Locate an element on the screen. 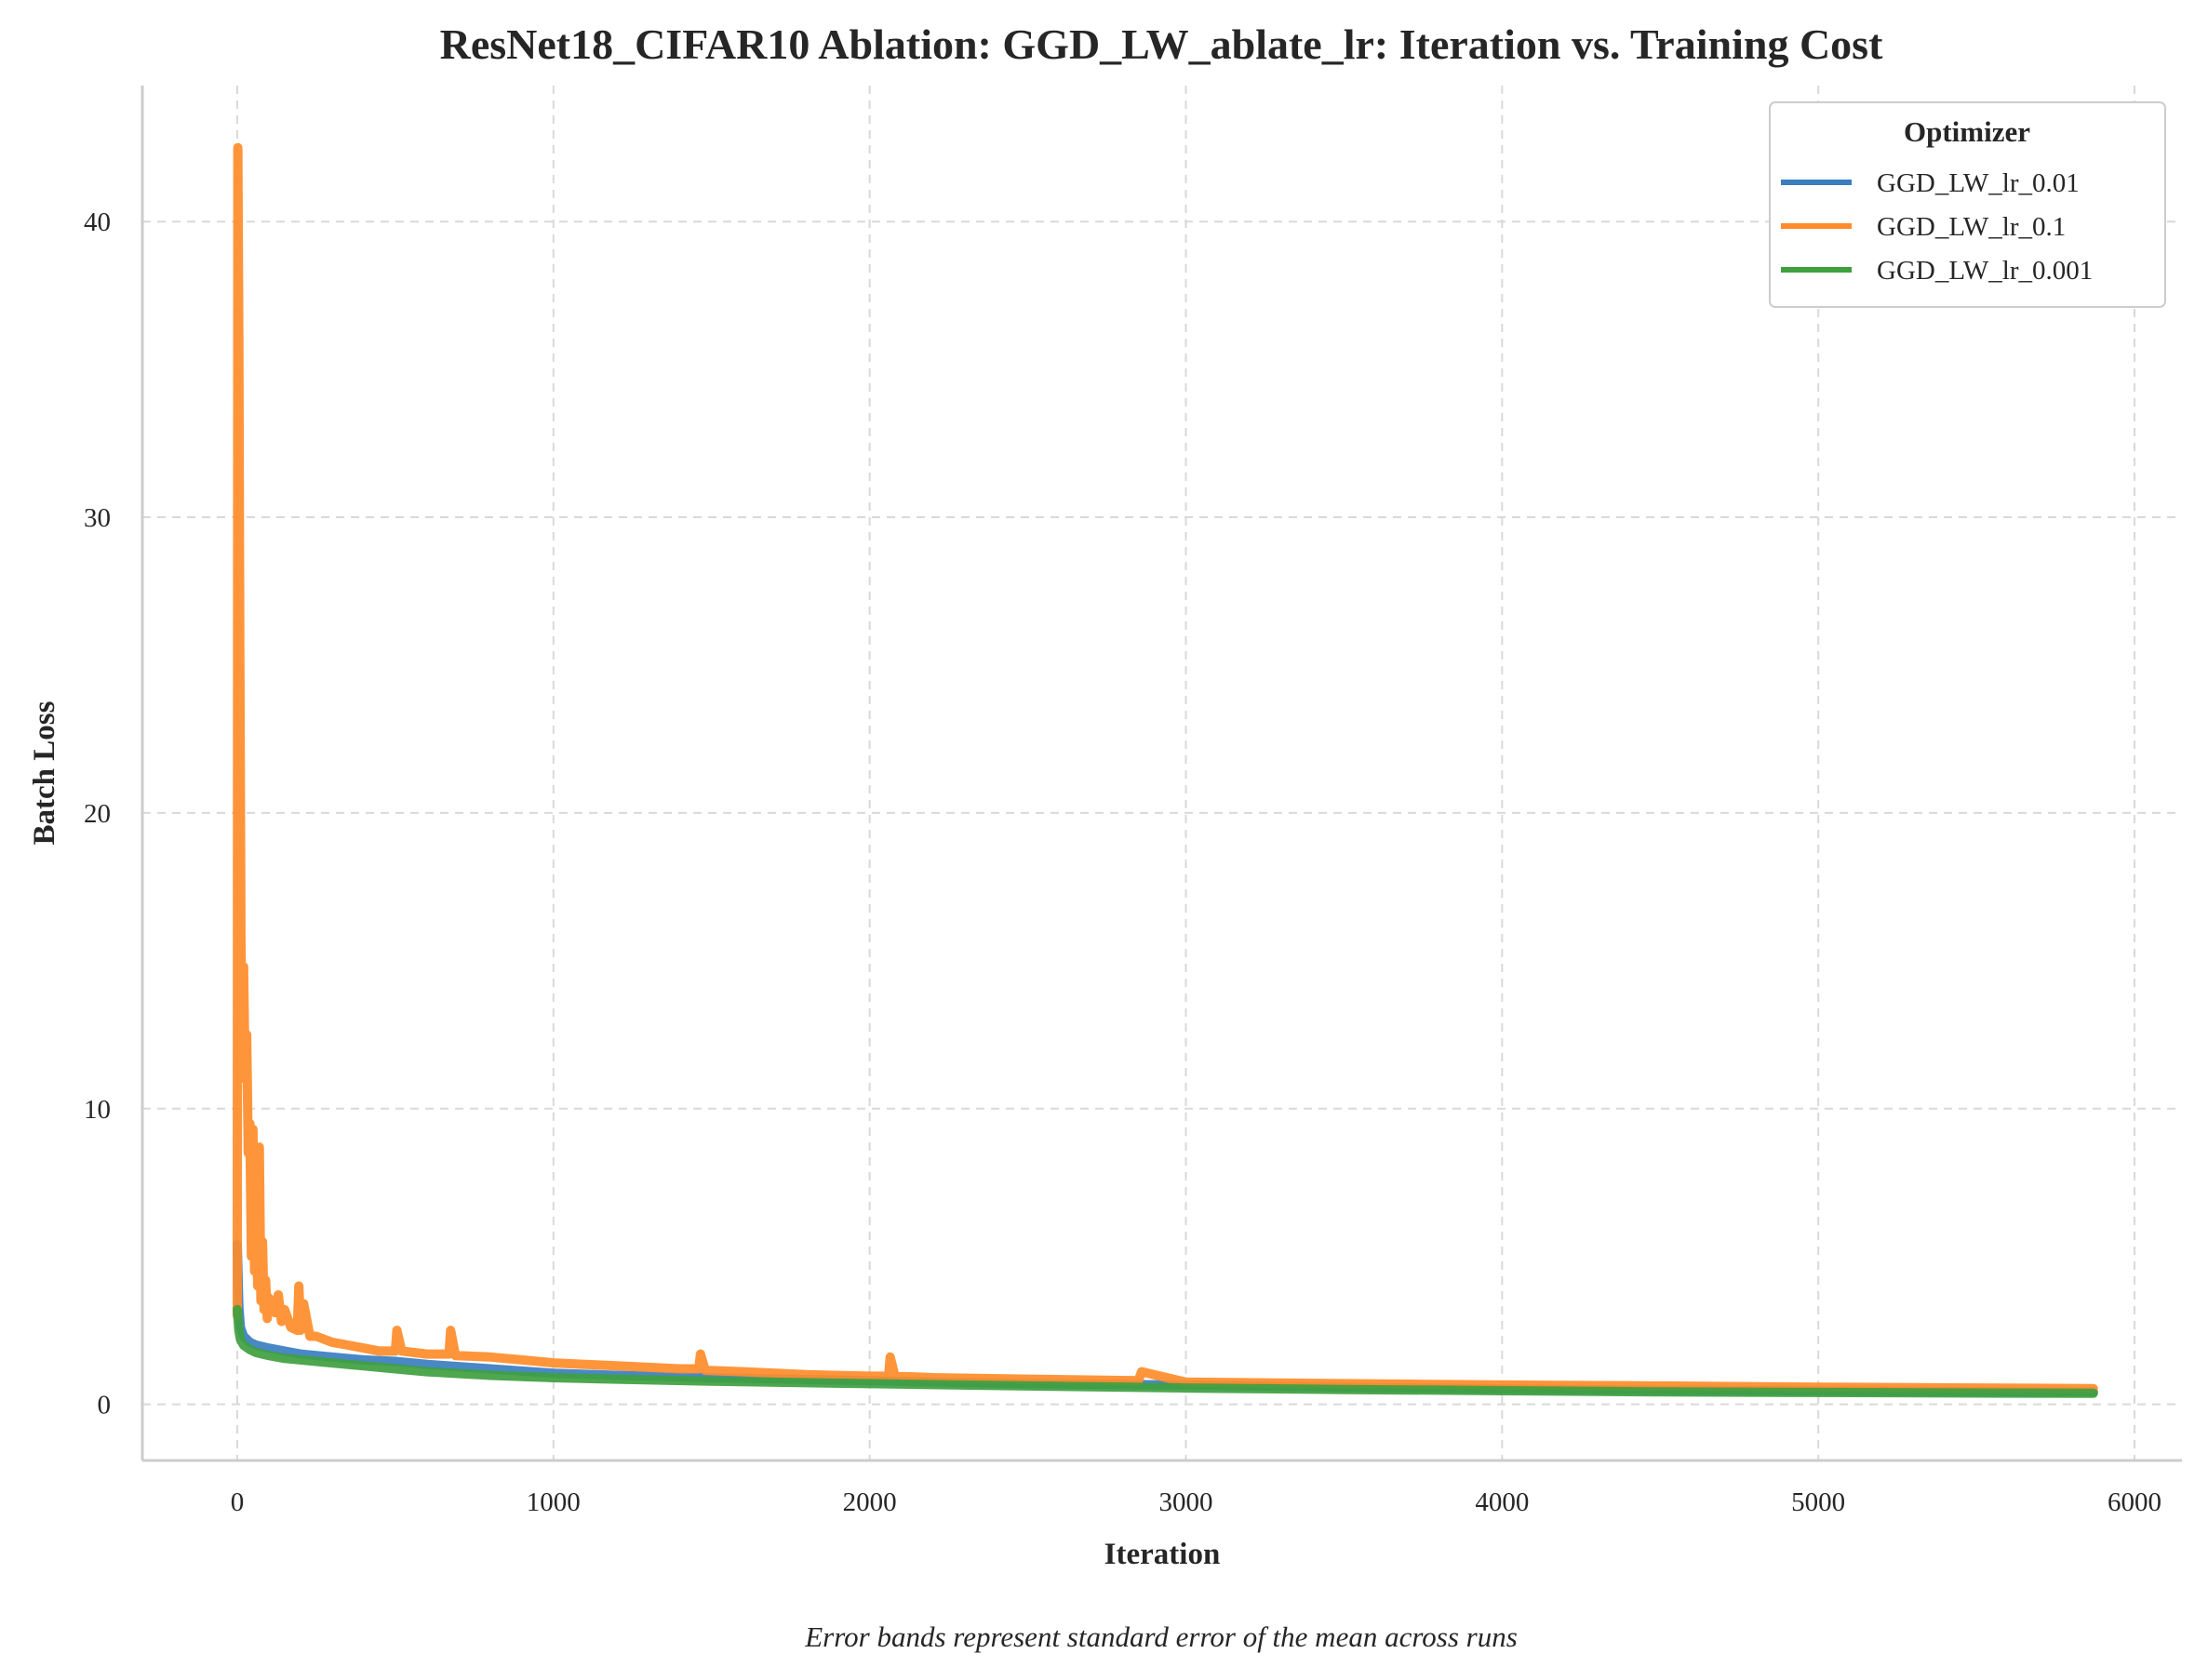 The image size is (2208, 1680). legend-box is located at coordinates (1967, 204).